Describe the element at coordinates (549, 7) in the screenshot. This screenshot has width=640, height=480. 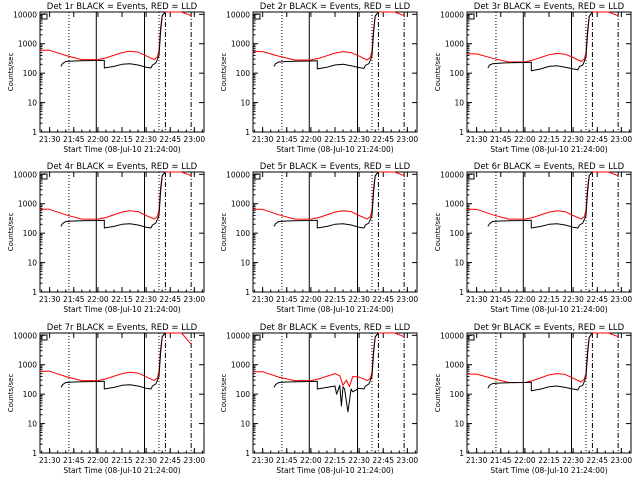
I see `panel-title: Det 3r BLACK = Events, RED = LLD` at that location.